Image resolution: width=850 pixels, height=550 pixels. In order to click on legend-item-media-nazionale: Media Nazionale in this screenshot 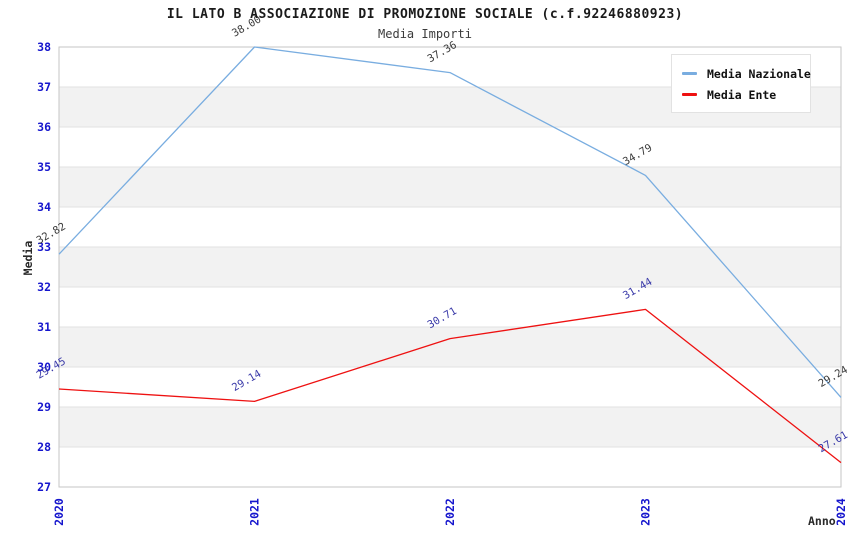, I will do `click(746, 73)`.